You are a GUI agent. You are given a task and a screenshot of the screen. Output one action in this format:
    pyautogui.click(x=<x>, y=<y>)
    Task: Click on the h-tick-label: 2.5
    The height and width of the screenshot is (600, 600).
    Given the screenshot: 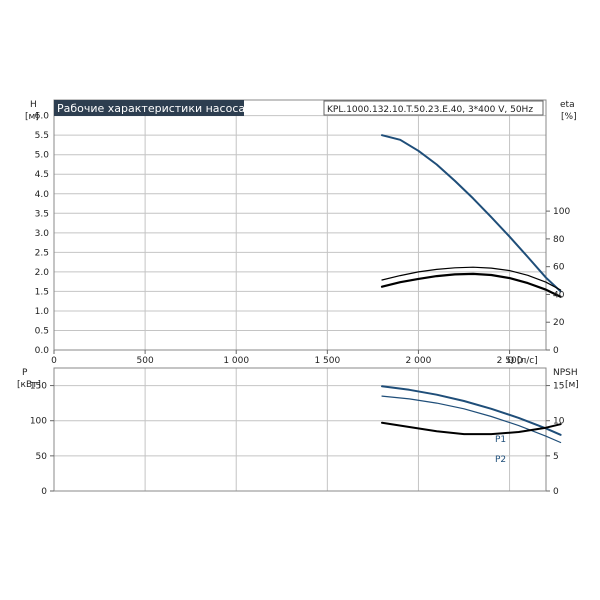 What is the action you would take?
    pyautogui.click(x=42, y=253)
    